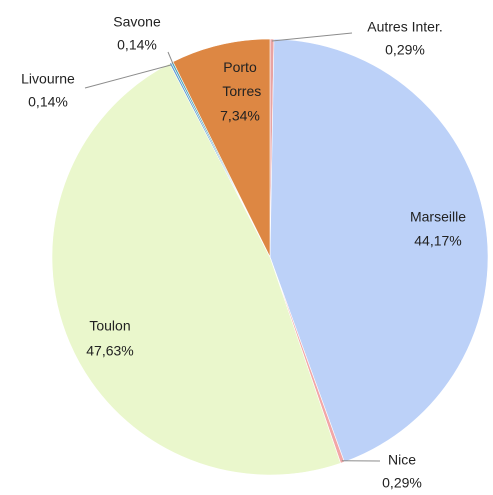  I want to click on slice-label: Autres Inter., so click(404, 27).